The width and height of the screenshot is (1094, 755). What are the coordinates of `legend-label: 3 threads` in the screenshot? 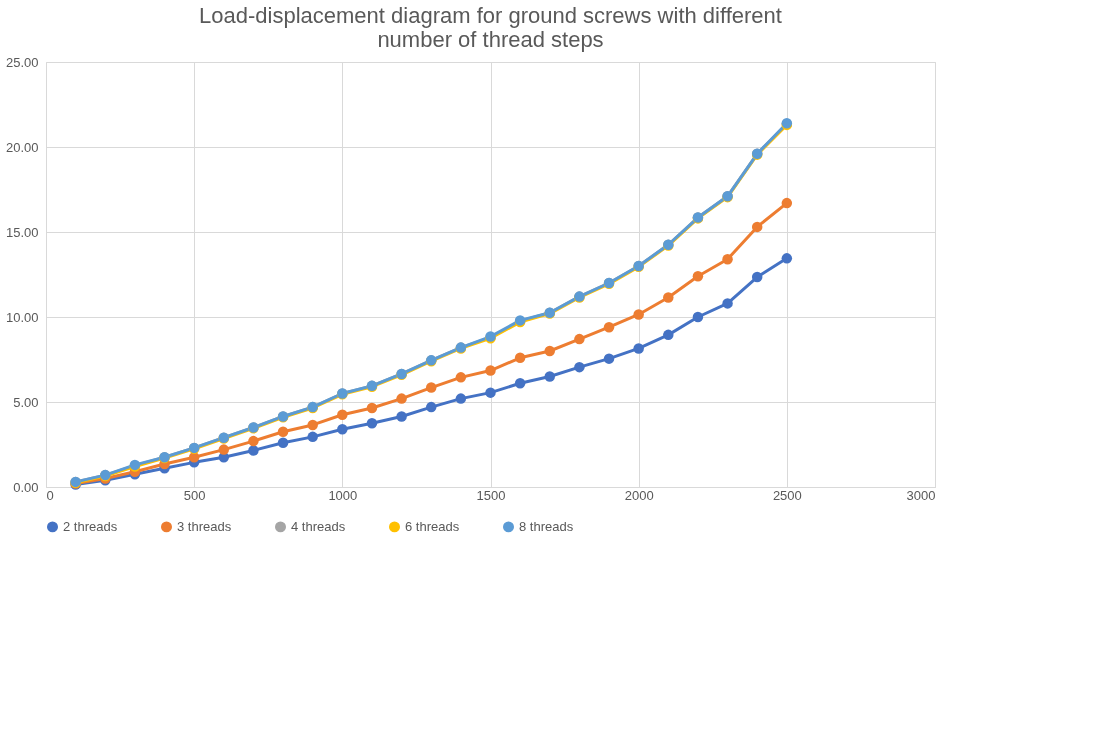 It's located at (204, 526).